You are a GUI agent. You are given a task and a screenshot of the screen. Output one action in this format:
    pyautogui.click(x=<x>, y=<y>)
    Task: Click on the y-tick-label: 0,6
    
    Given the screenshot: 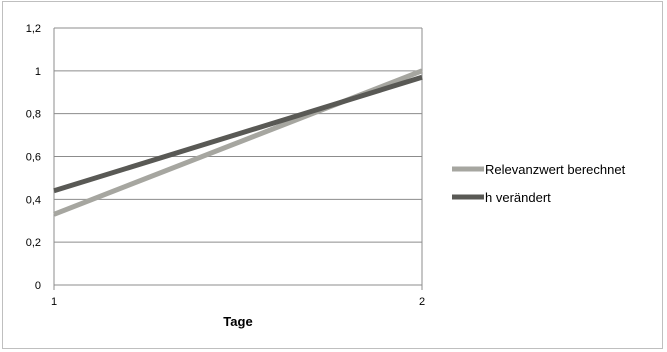 What is the action you would take?
    pyautogui.click(x=33, y=158)
    